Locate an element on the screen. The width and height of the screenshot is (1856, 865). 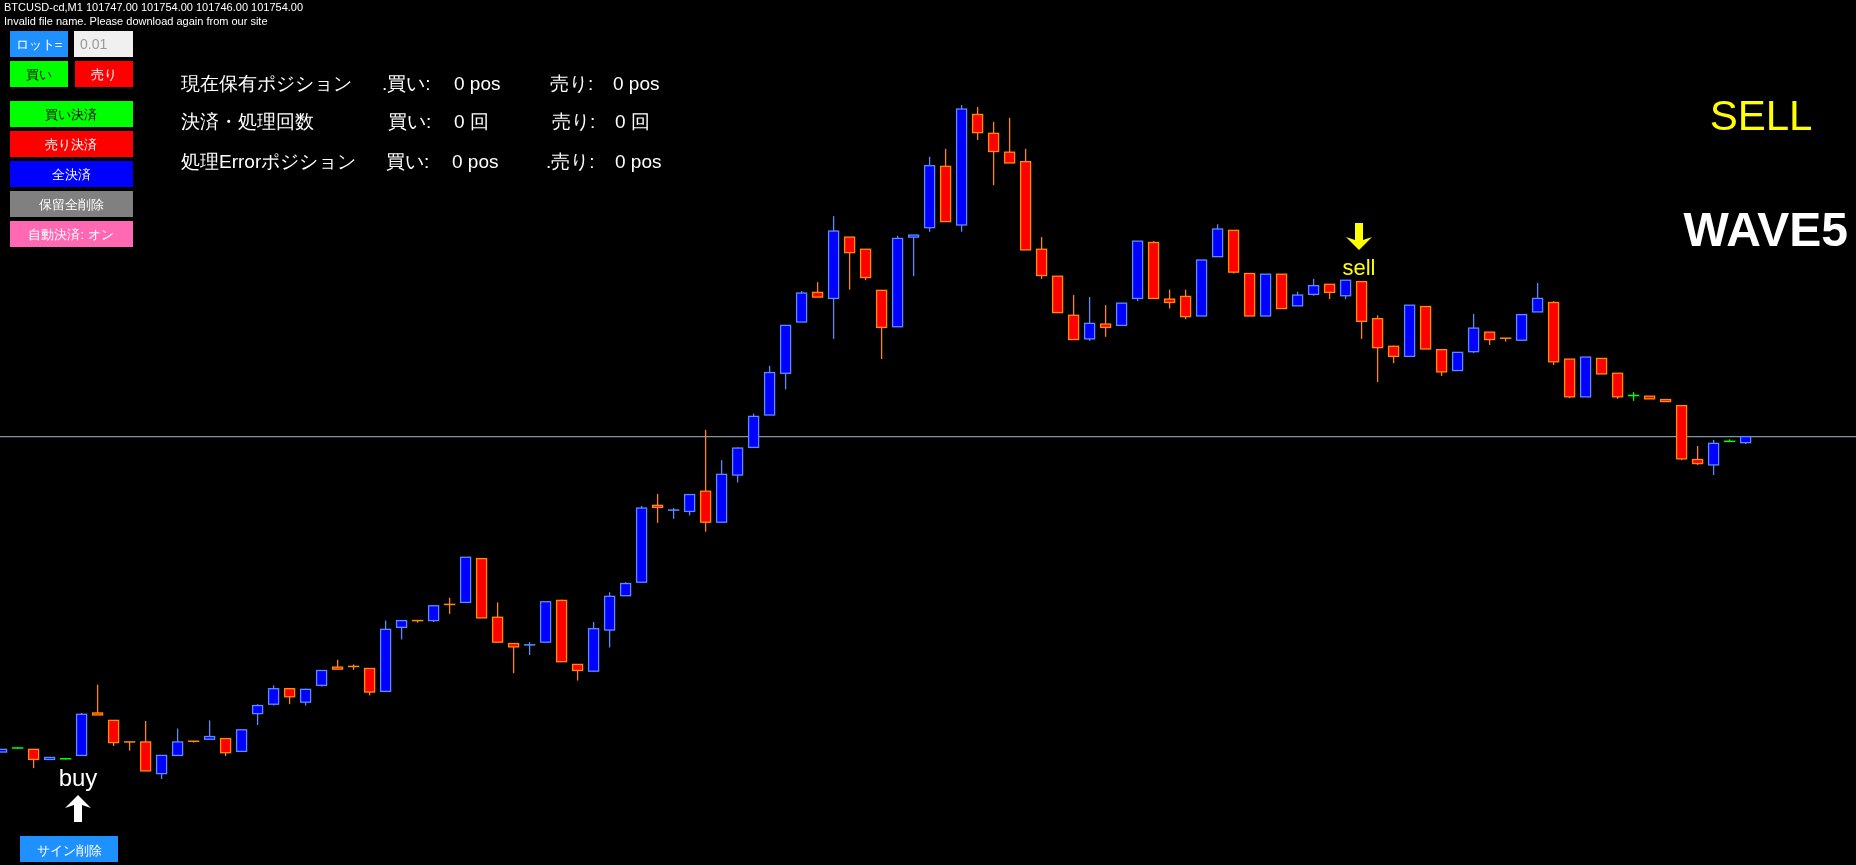
annotation: サイン削除 is located at coordinates (69, 849).